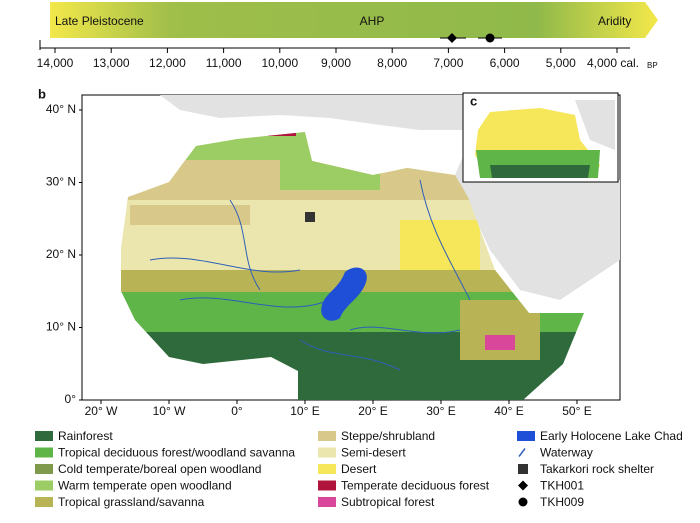 The height and width of the screenshot is (523, 700). I want to click on legend-label: Warm temperate open woodland, so click(145, 486).